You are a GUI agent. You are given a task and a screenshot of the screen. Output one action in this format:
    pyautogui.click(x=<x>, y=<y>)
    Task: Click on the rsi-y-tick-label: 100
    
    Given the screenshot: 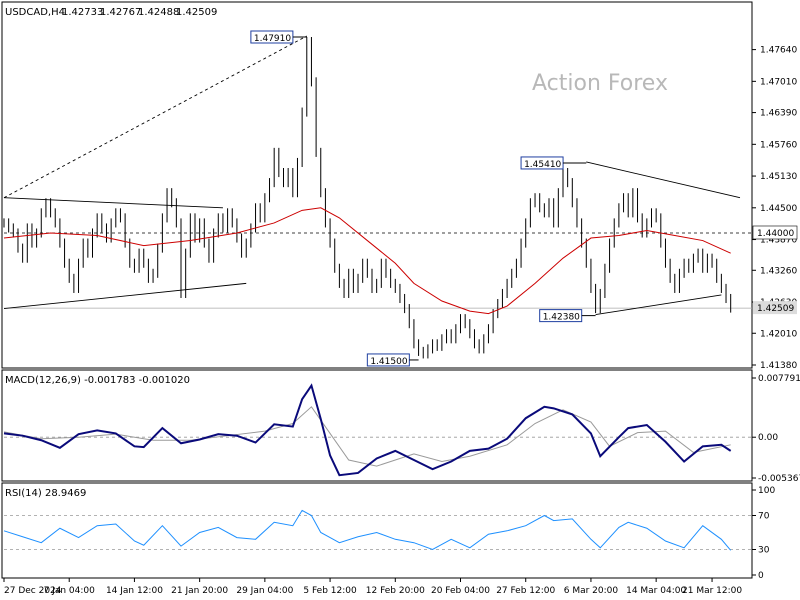 What is the action you would take?
    pyautogui.click(x=766, y=491)
    